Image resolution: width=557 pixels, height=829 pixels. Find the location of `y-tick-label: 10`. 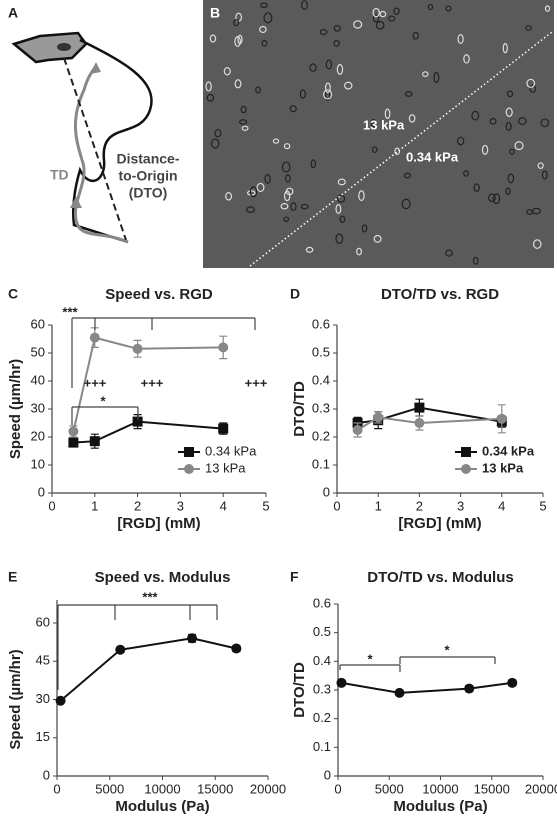

y-tick-label: 10 is located at coordinates (38, 463).